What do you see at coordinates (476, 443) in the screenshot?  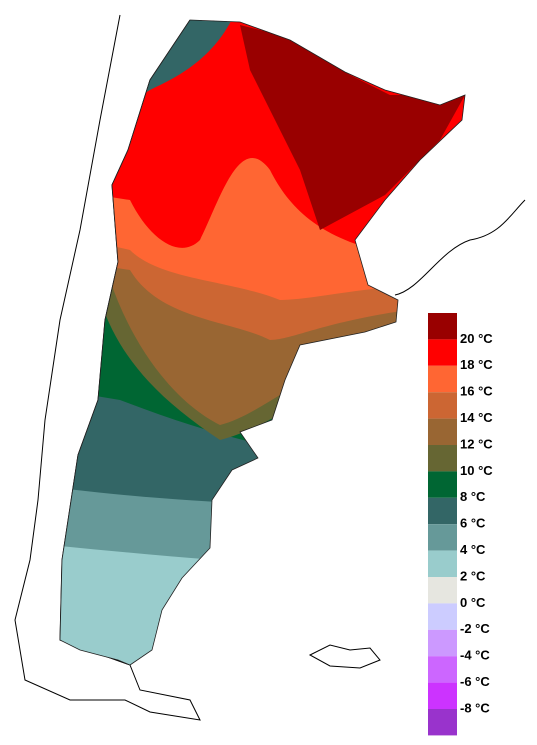 I see `legend-label: 12 °C` at bounding box center [476, 443].